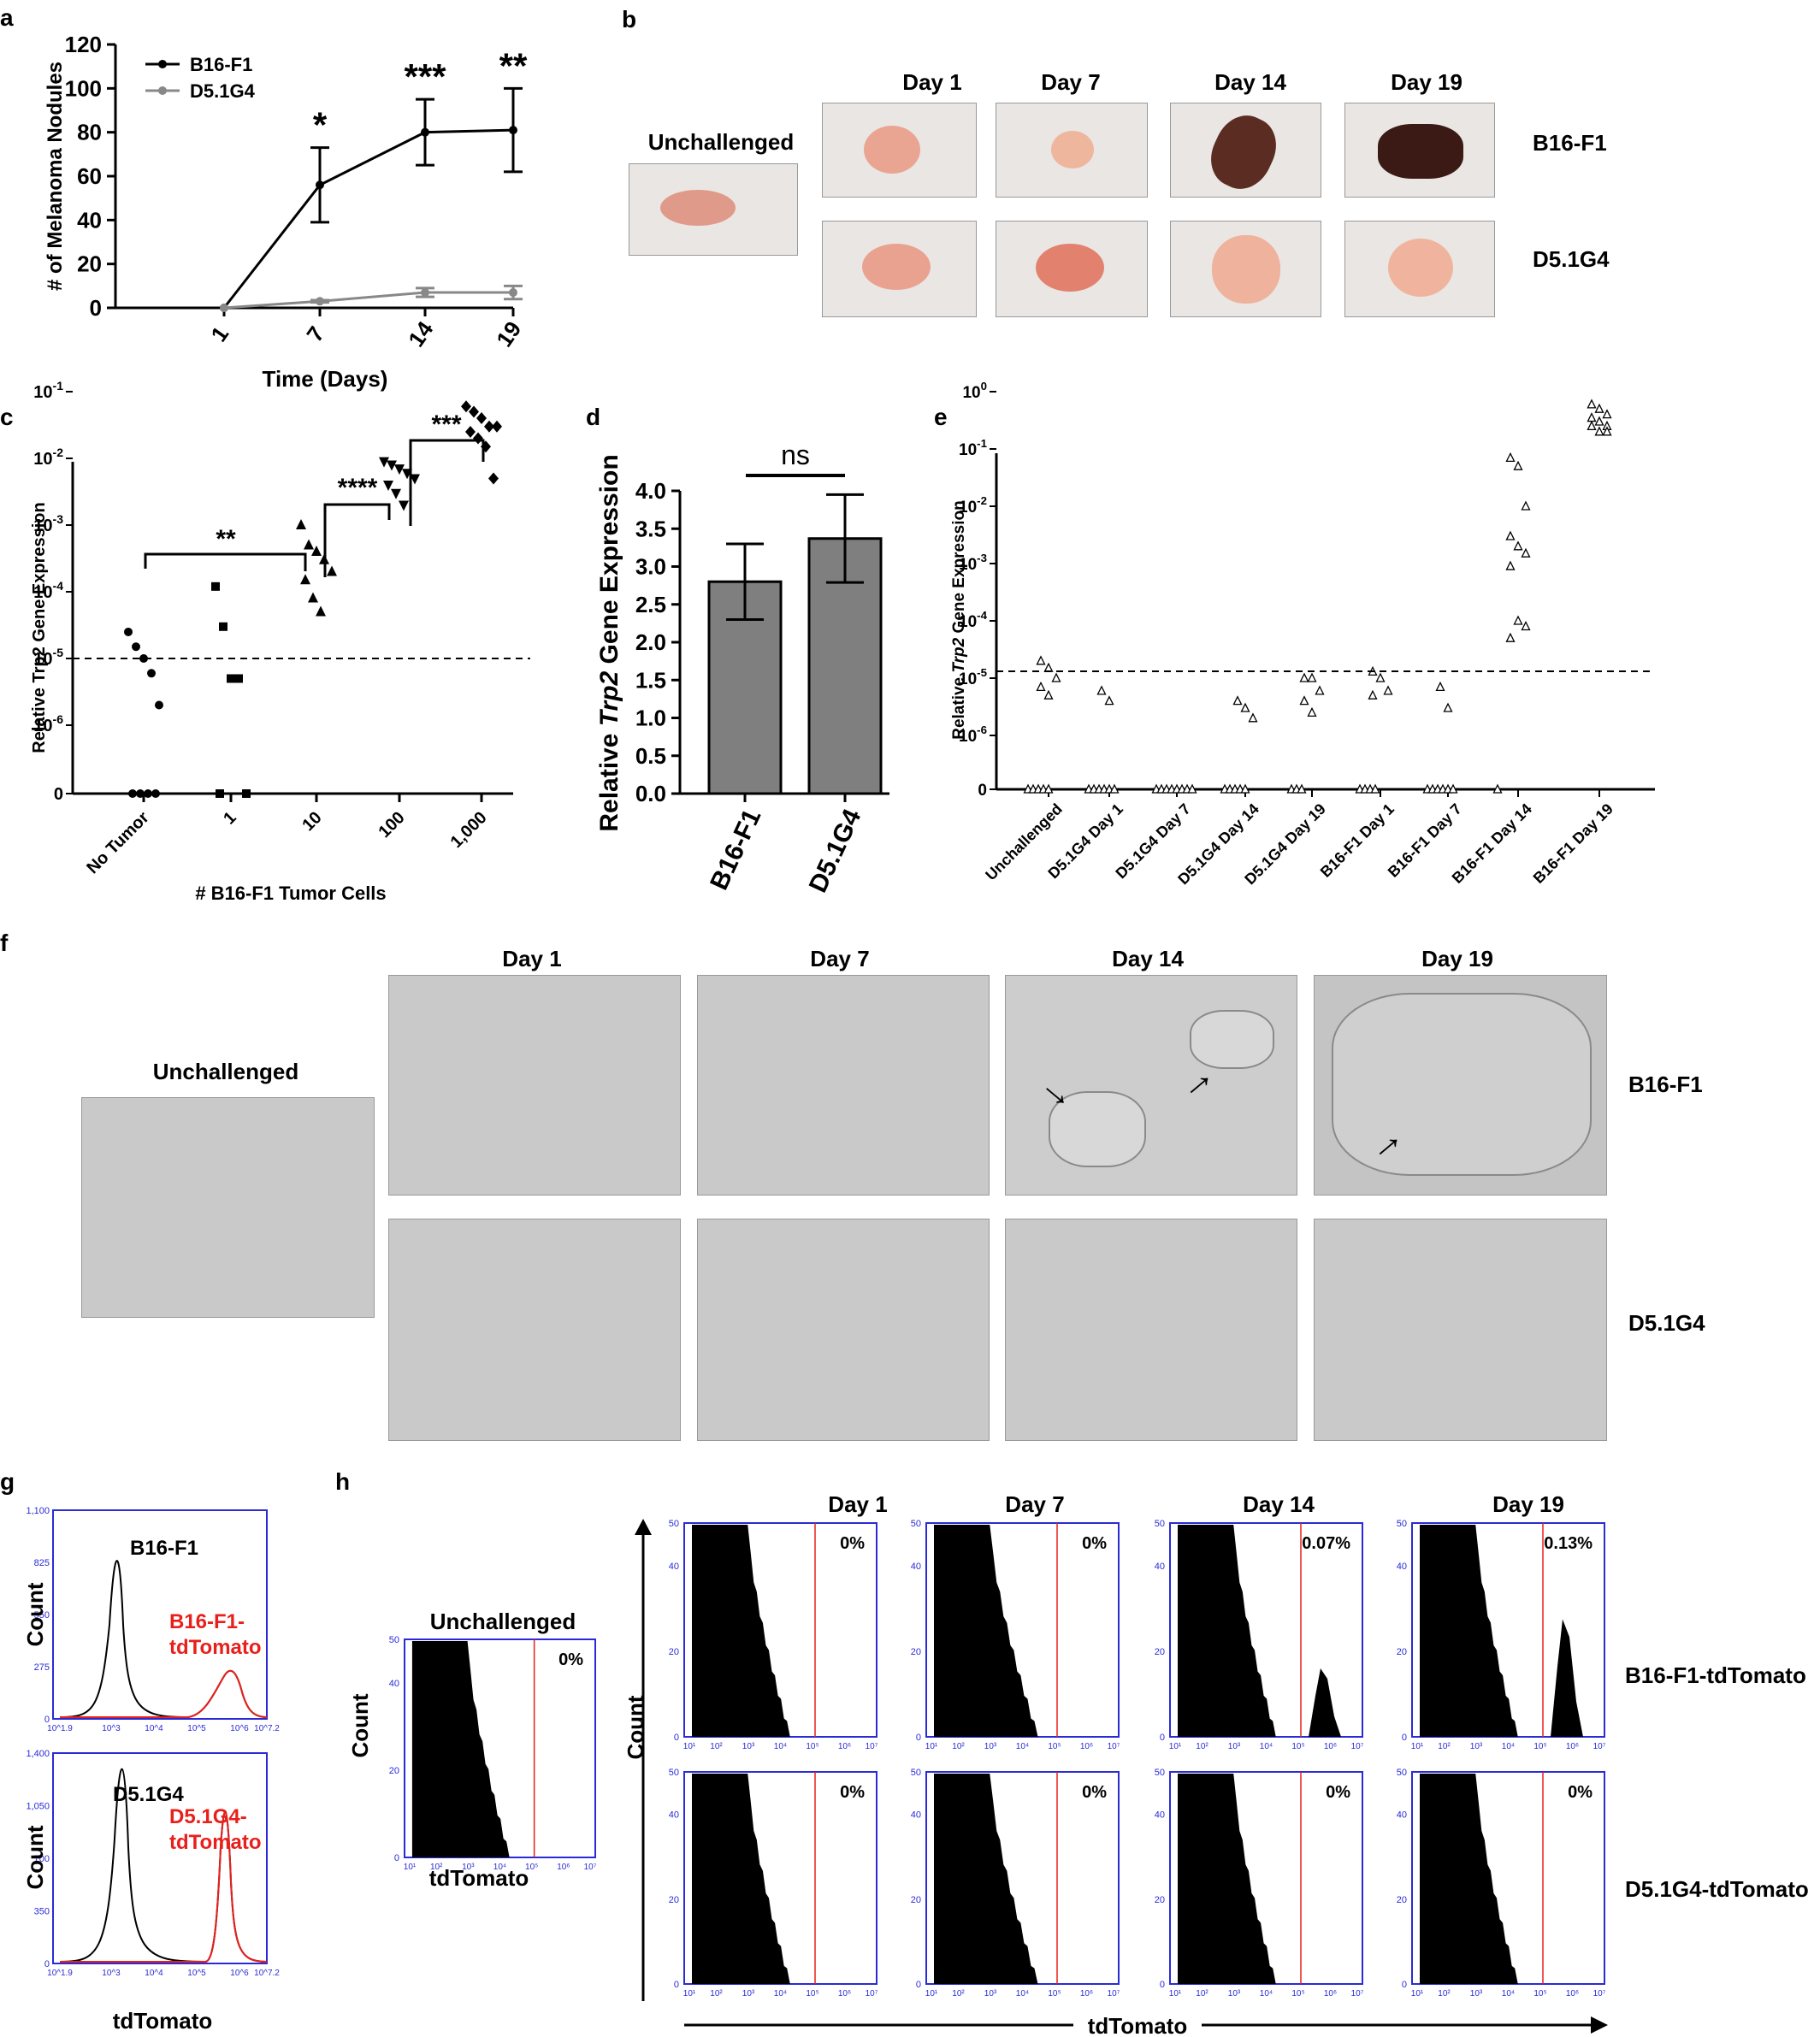 Image resolution: width=1820 pixels, height=2037 pixels. What do you see at coordinates (973, 563) in the screenshot?
I see `e-ytick-label: 10⁻³` at bounding box center [973, 563].